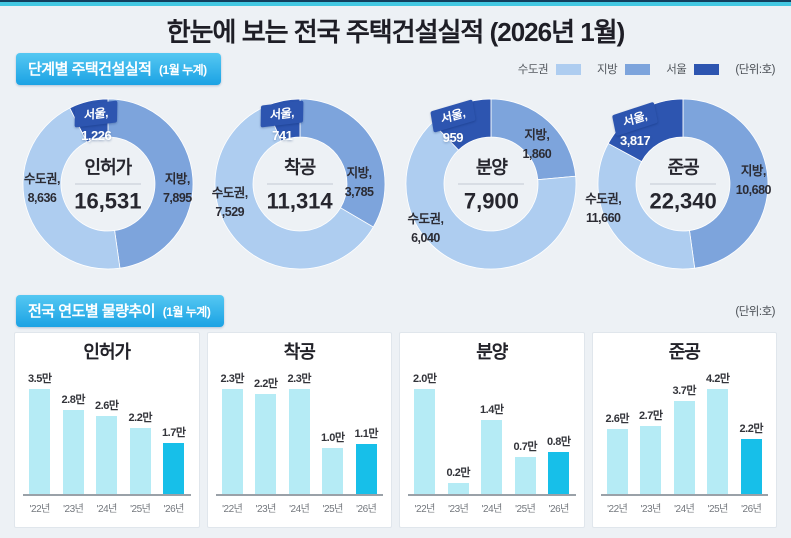 This screenshot has width=791, height=538. What do you see at coordinates (230, 203) in the screenshot?
I see `capital-region-label: 수도권, 7,529` at bounding box center [230, 203].